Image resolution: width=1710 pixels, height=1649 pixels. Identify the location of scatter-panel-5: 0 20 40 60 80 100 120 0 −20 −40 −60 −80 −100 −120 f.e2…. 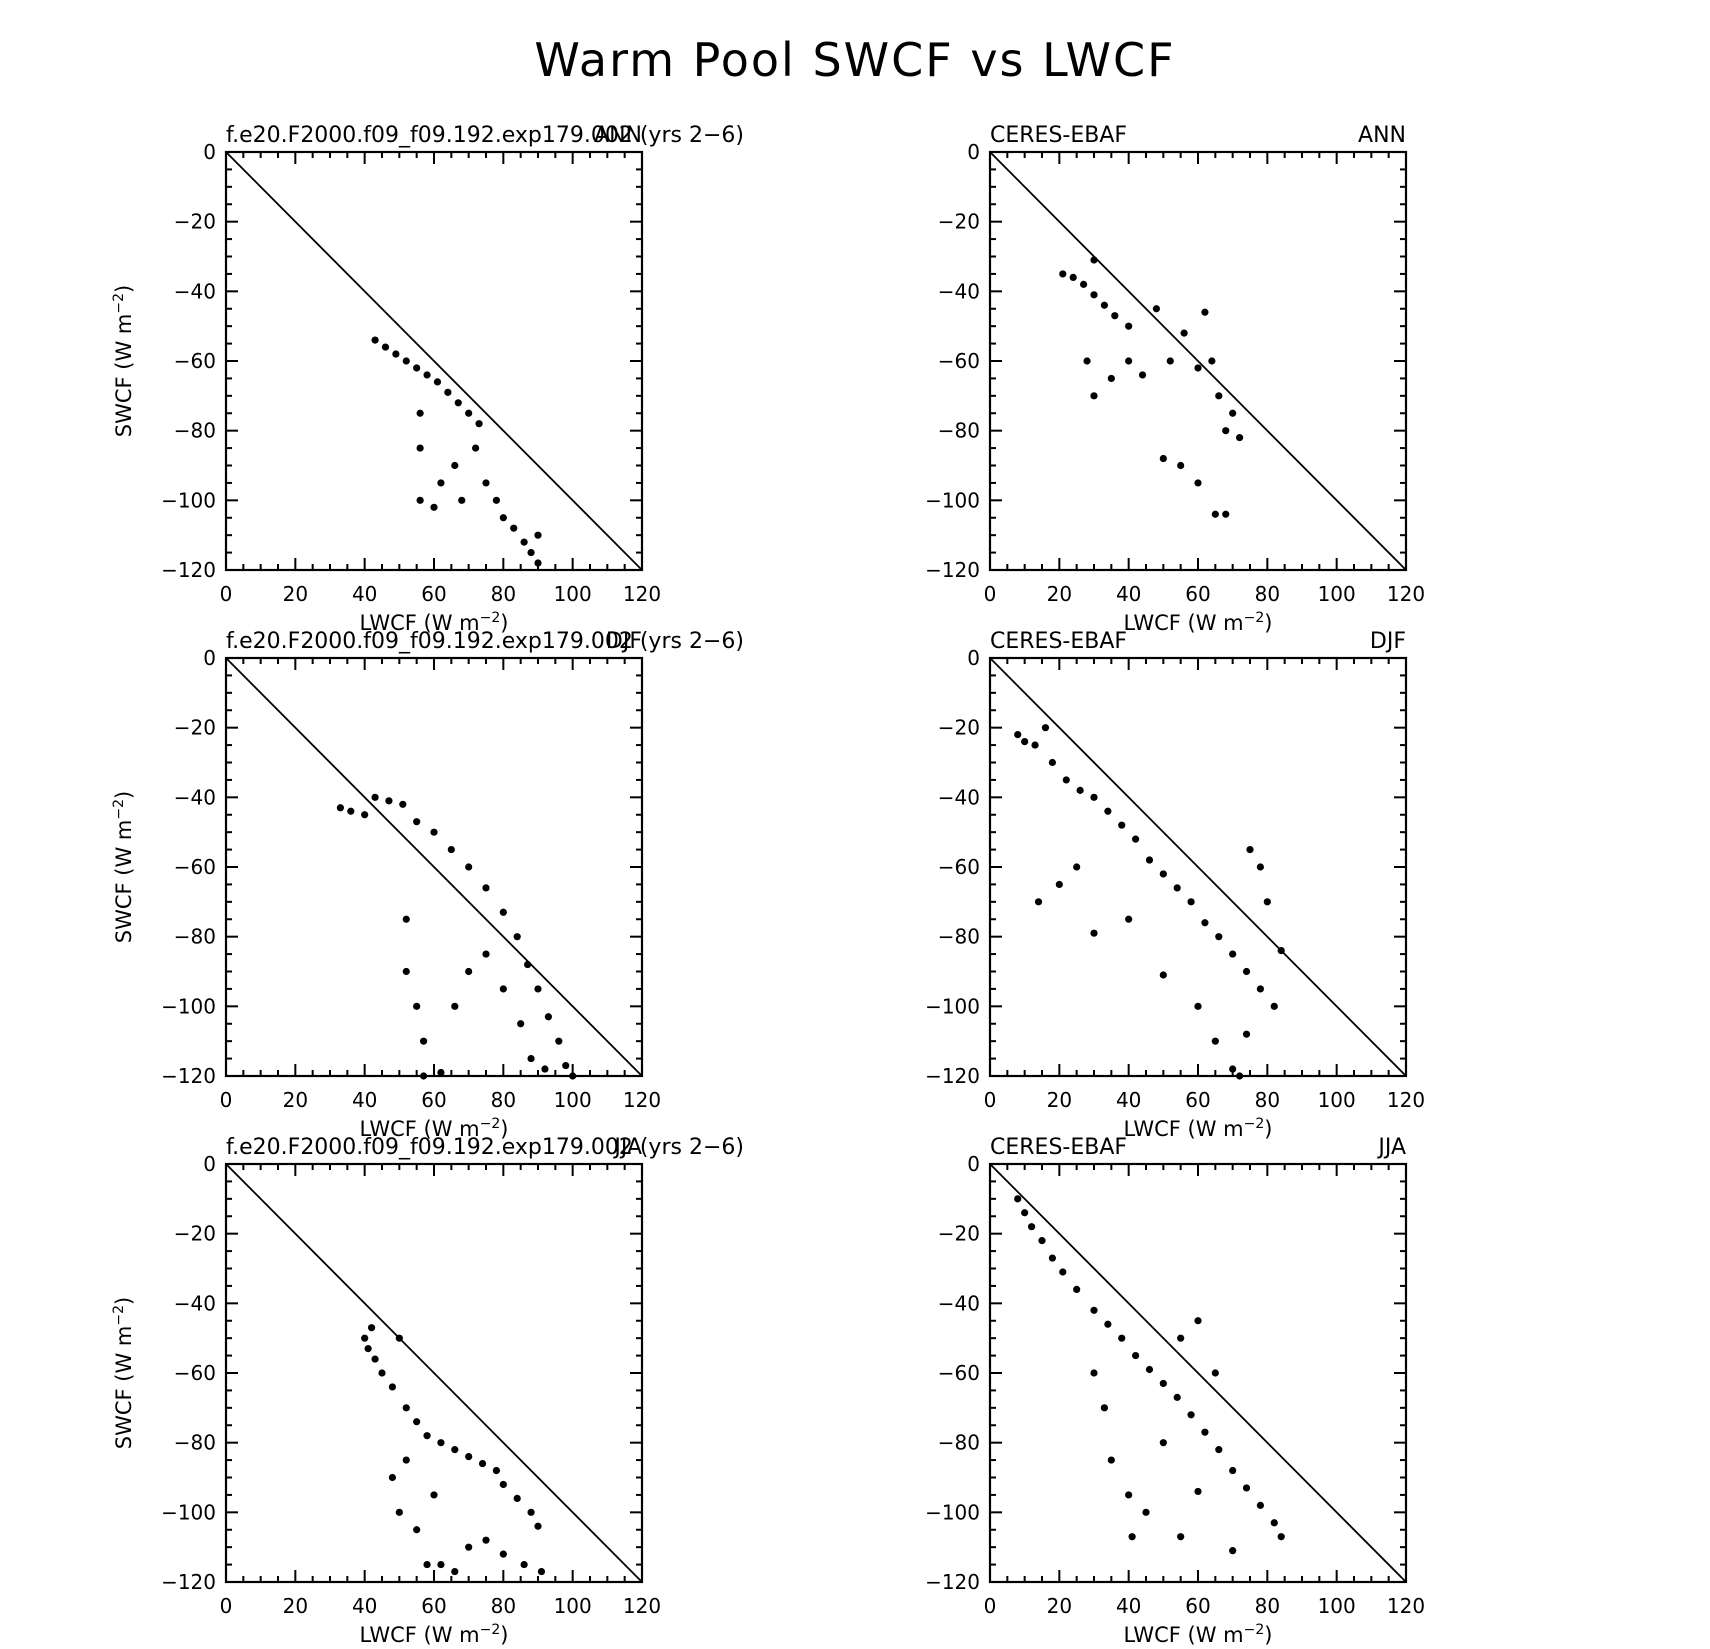
(427, 1391).